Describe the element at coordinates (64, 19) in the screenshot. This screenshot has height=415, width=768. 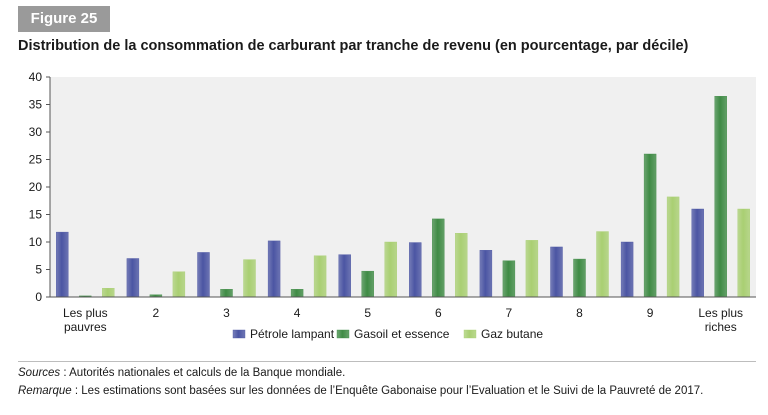
I see `figure-badge: Figure 25` at that location.